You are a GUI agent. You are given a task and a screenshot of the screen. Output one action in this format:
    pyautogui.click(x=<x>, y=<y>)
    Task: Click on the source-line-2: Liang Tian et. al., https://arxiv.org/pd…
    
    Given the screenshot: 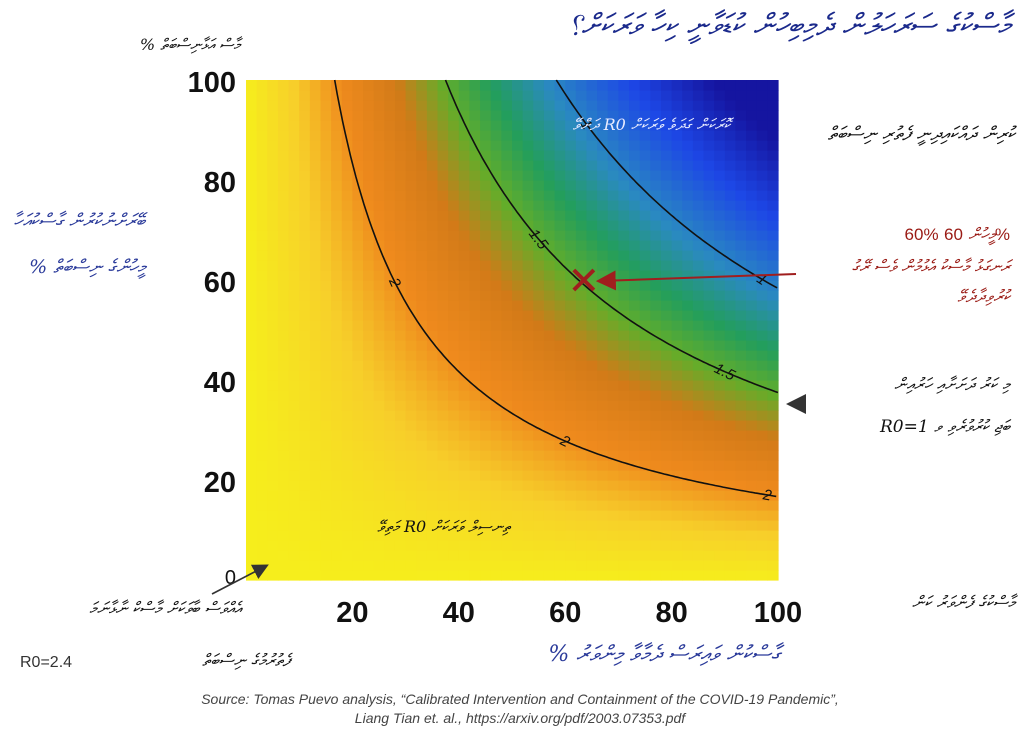 What is the action you would take?
    pyautogui.click(x=520, y=718)
    